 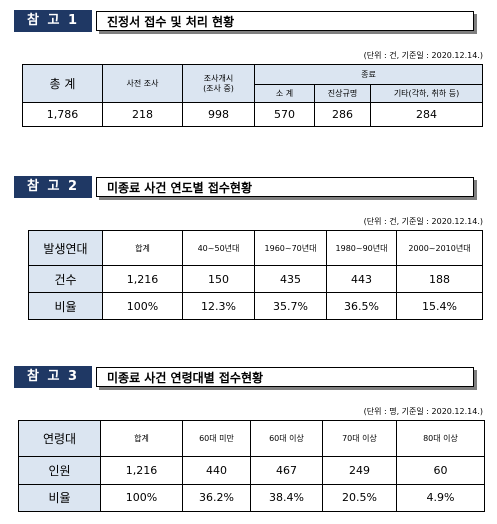 I want to click on value-subtotal: 570, so click(x=284, y=114).